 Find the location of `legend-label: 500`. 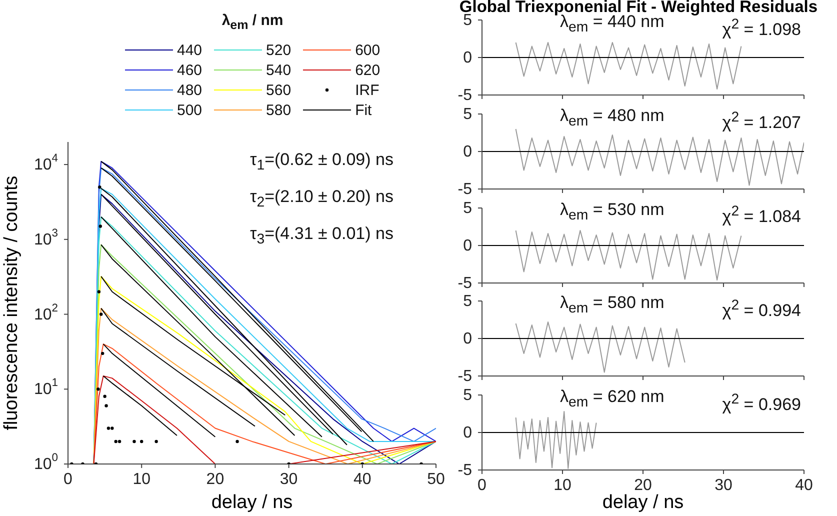

legend-label: 500 is located at coordinates (189, 110).